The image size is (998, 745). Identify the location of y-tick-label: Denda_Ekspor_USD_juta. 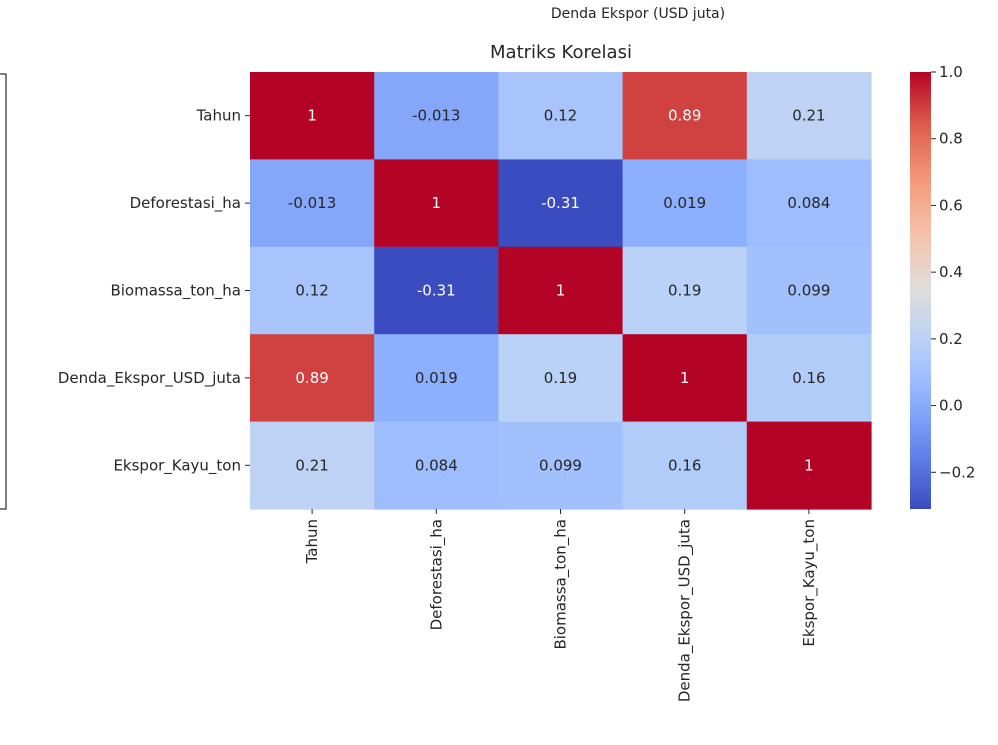
(149, 378).